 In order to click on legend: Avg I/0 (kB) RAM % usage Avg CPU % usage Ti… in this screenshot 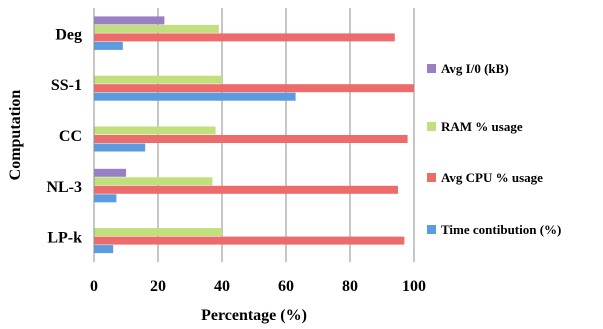, I will do `click(494, 149)`.